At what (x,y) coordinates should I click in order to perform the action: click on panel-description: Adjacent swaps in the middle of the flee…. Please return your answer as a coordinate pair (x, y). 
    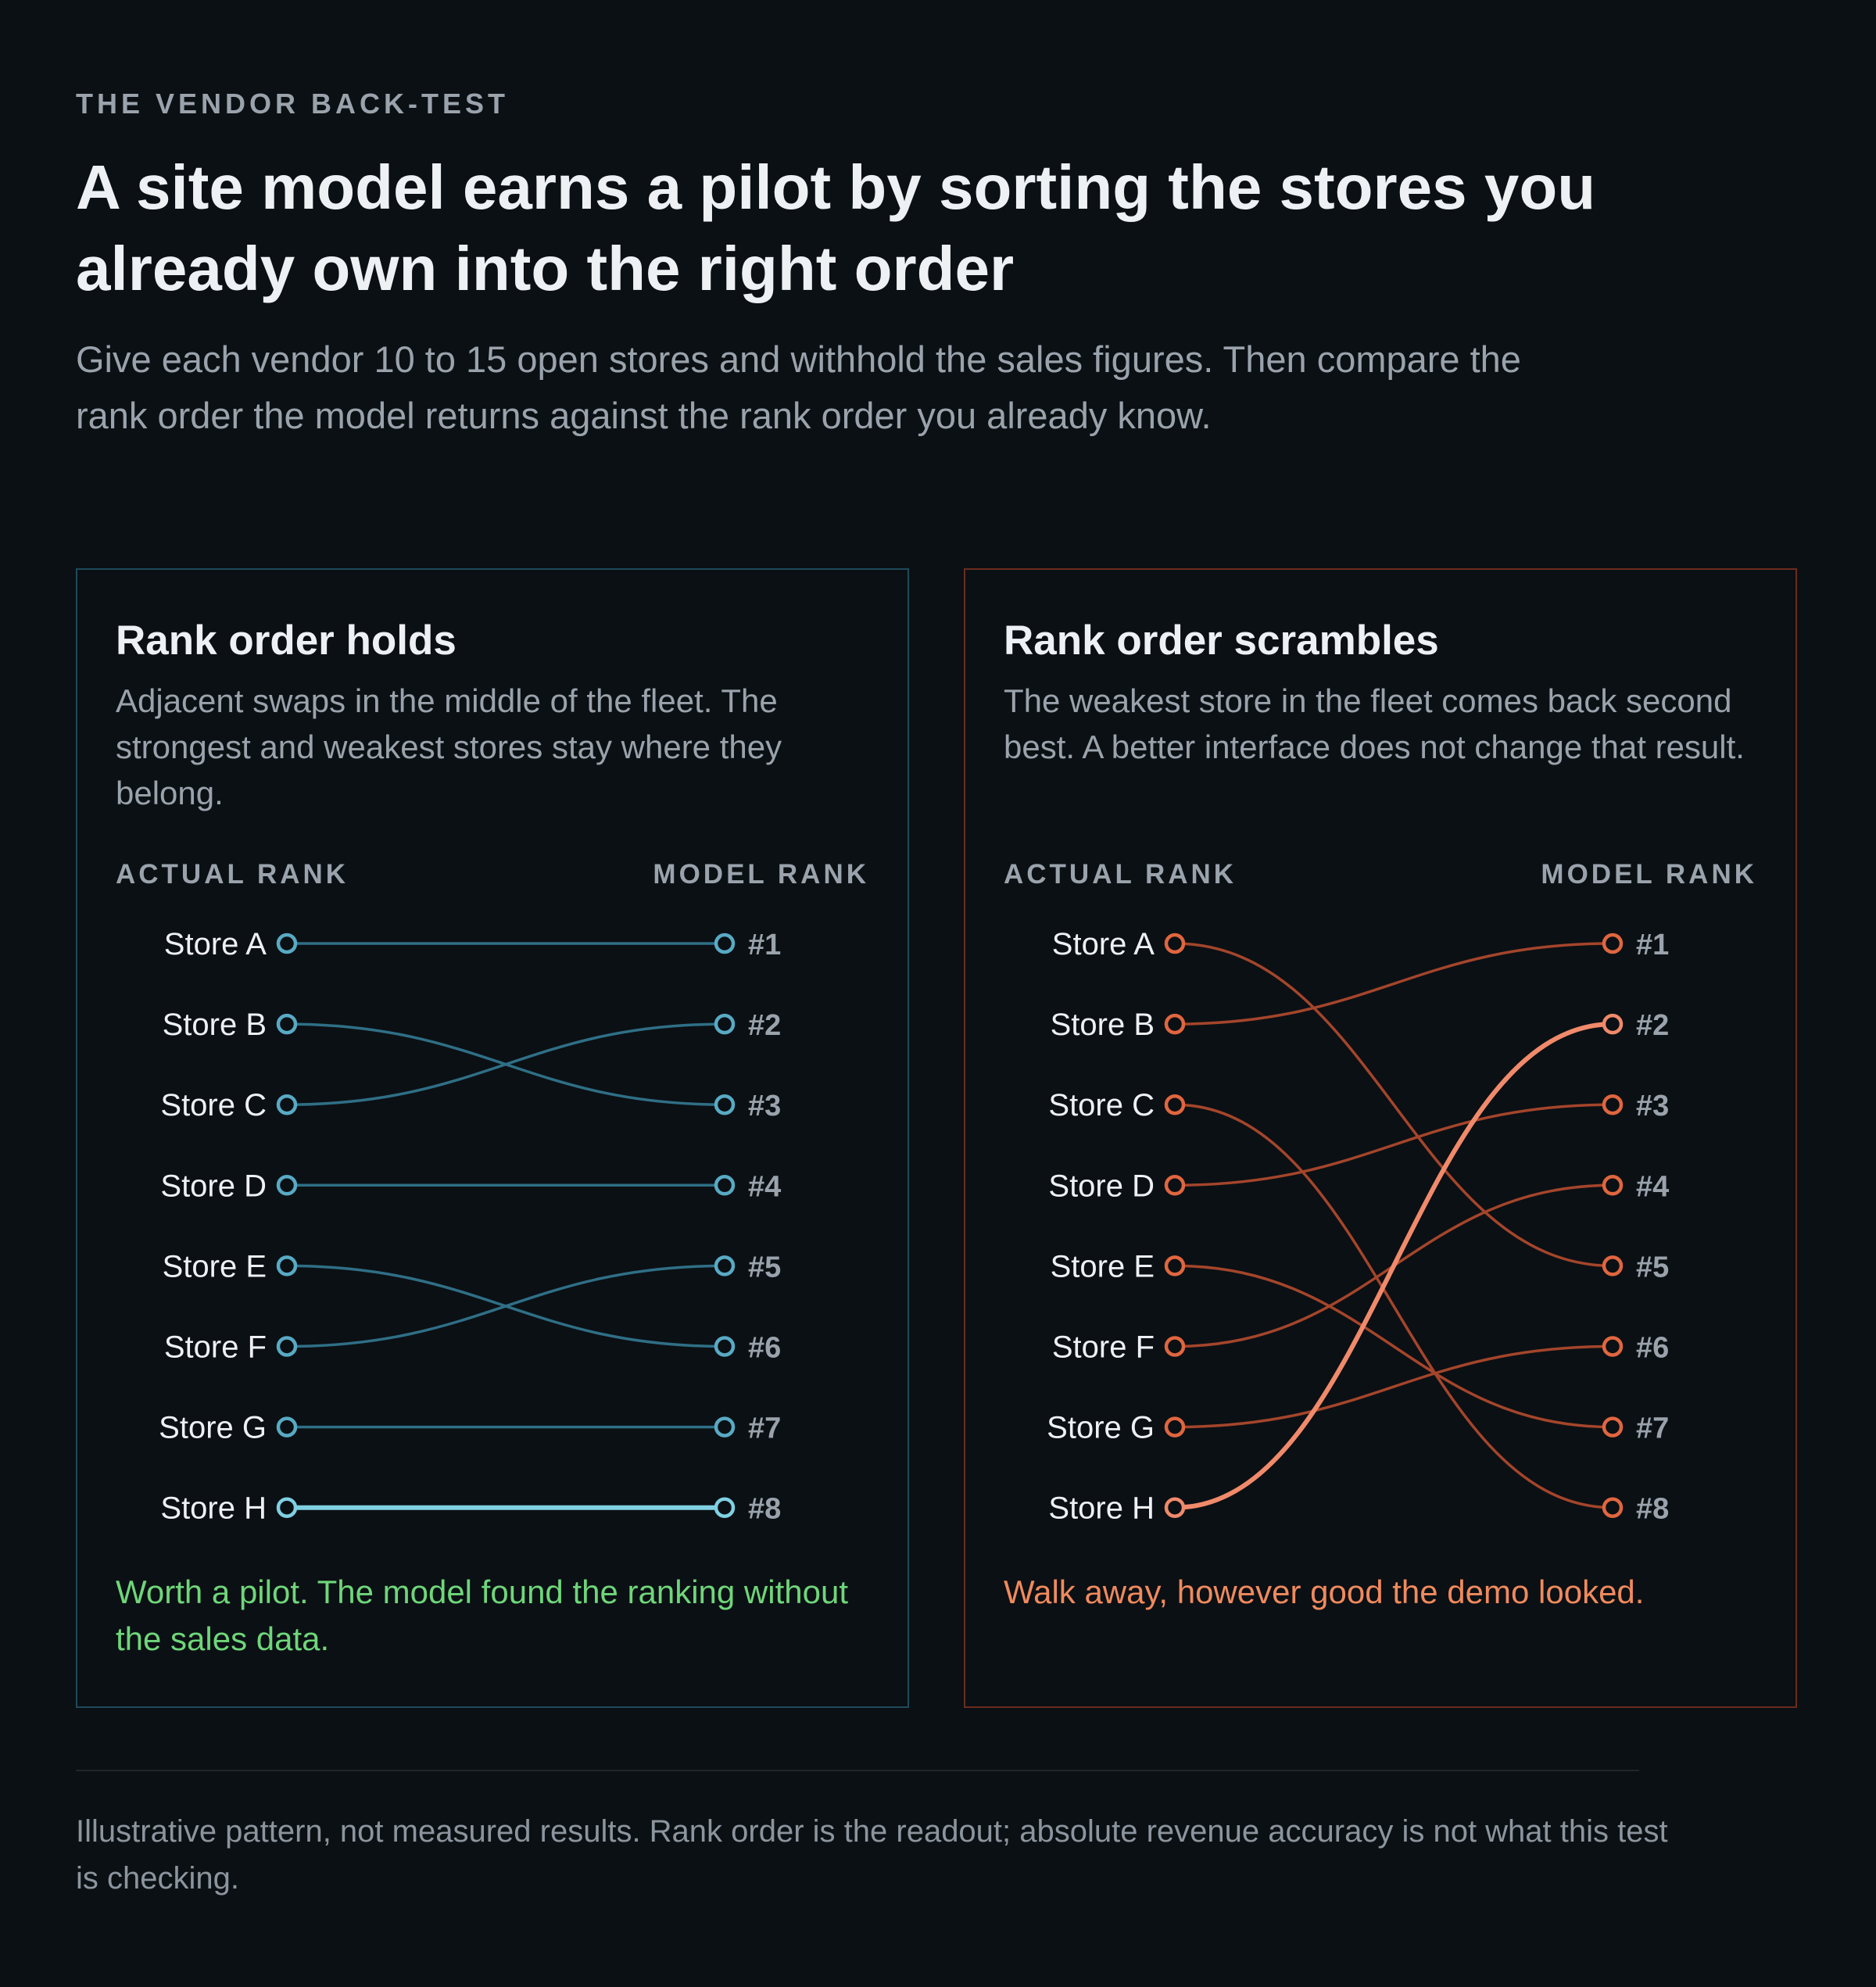
    Looking at the image, I should click on (449, 746).